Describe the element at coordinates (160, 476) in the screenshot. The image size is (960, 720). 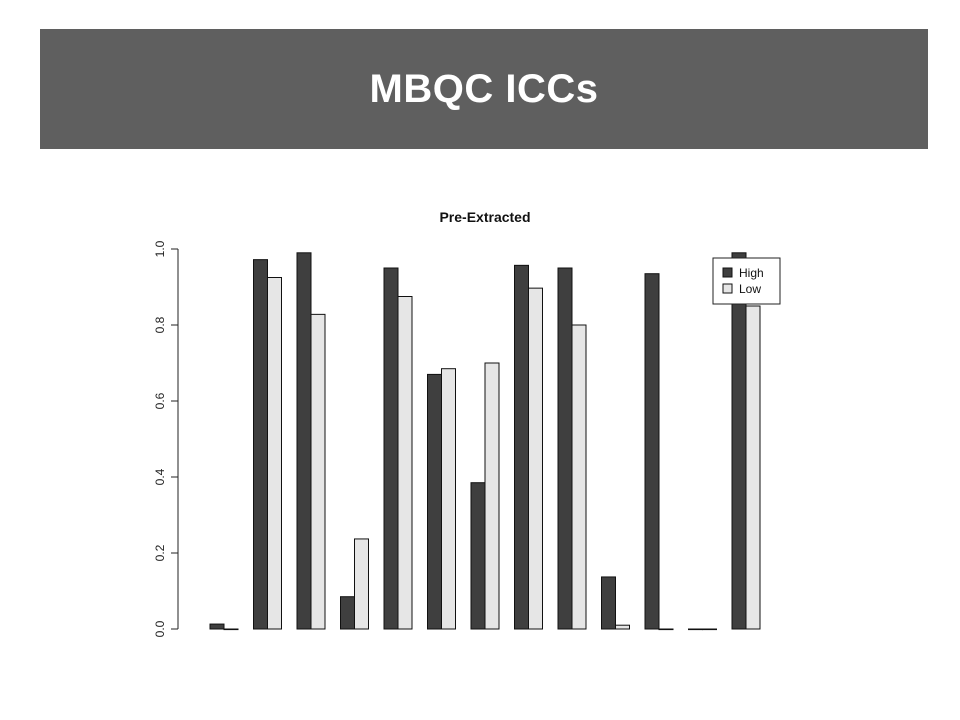
I see `y-tick-label: 0.4` at that location.